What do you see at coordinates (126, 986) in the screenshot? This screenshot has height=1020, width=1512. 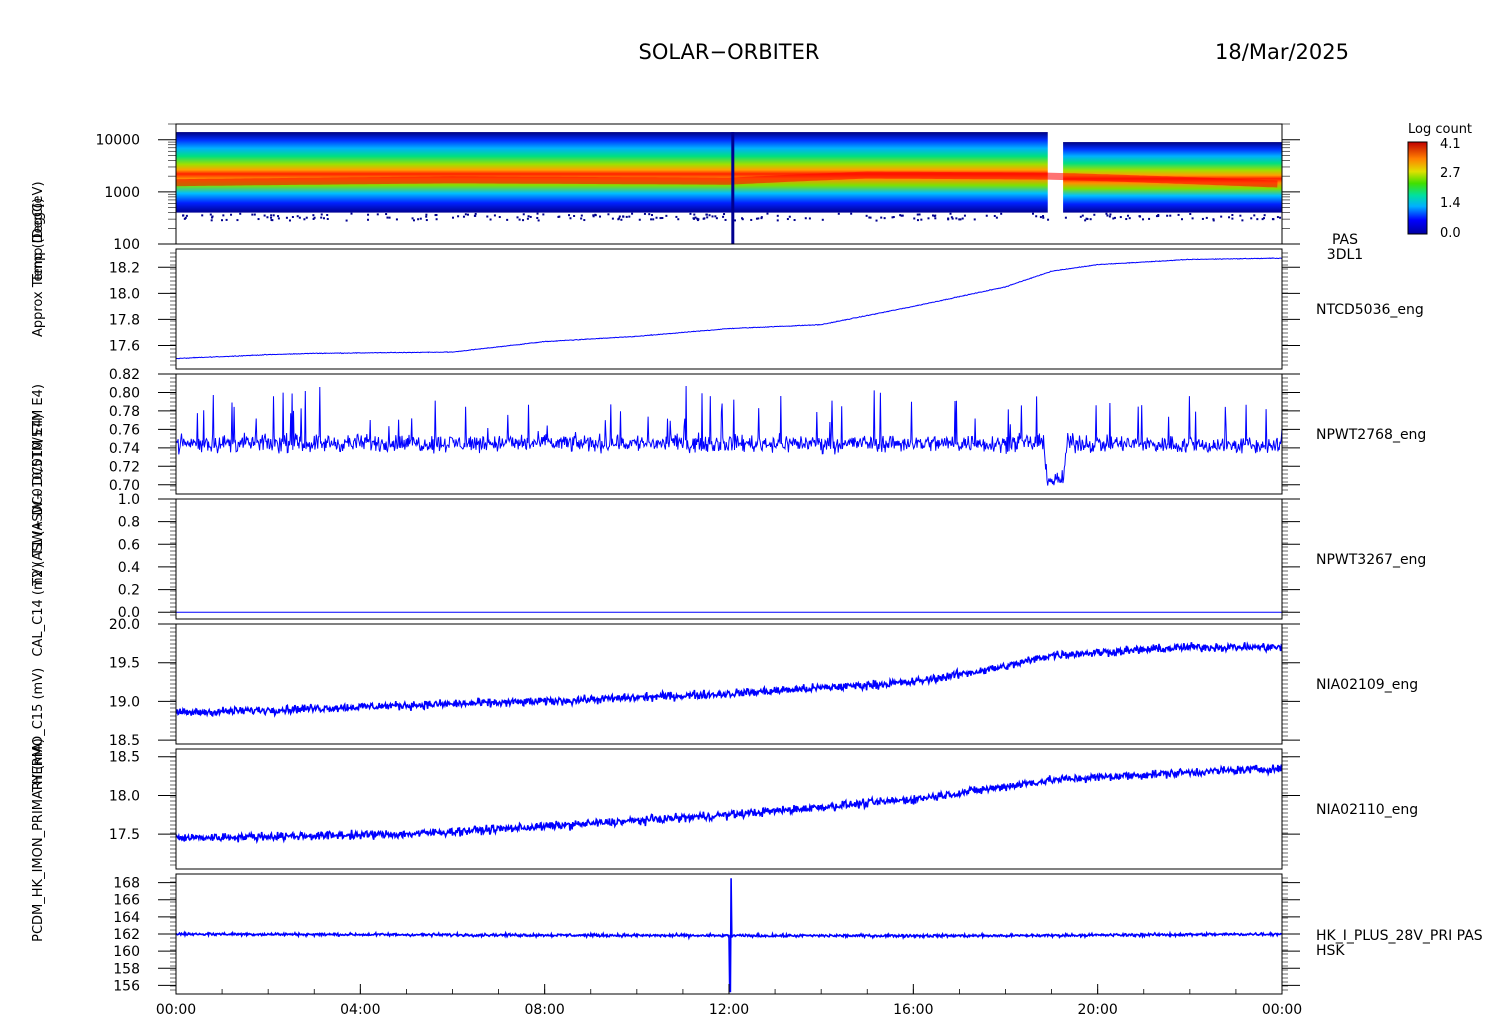 I see `y-tick-label: 156` at bounding box center [126, 986].